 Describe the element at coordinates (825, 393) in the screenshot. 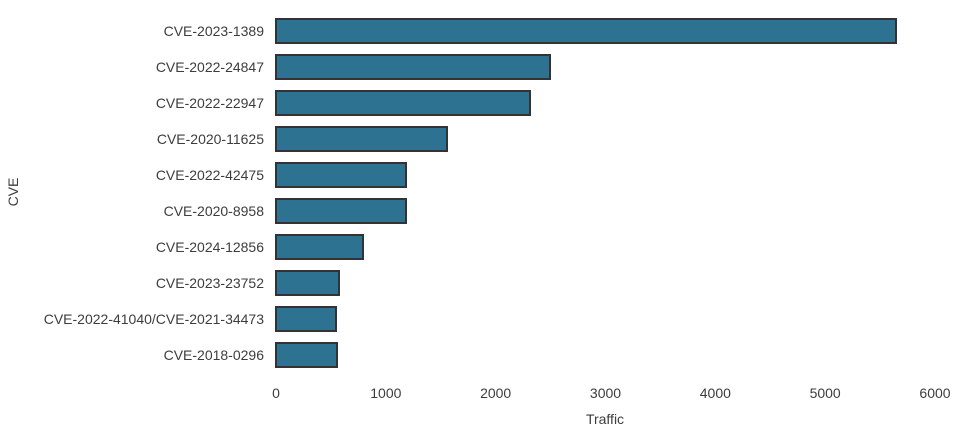

I see `x-tick-label: 5000` at that location.